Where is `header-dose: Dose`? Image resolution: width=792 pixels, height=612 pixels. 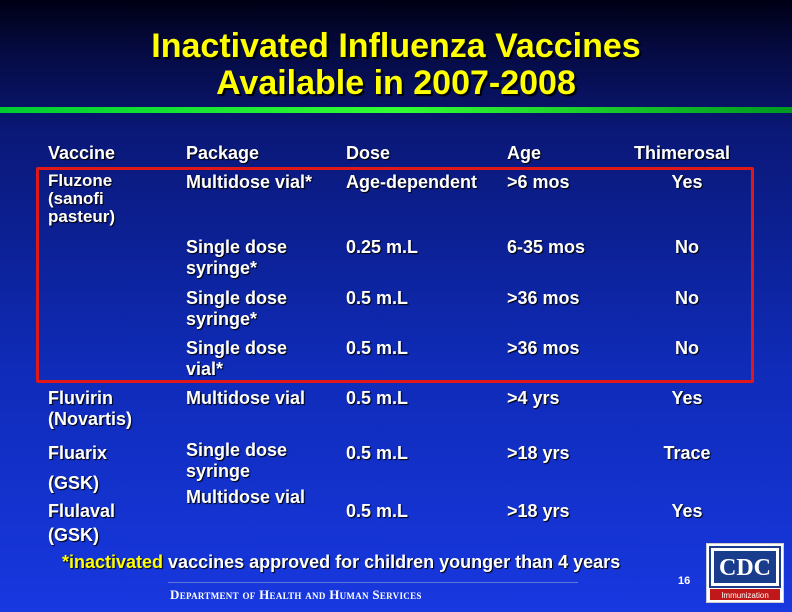
header-dose: Dose is located at coordinates (368, 153).